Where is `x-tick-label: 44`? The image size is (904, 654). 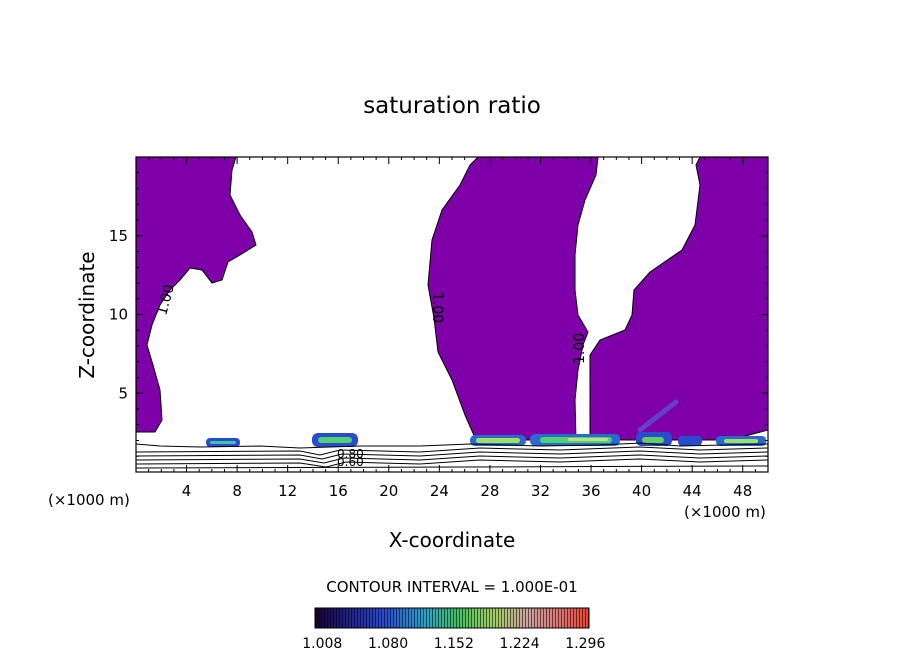
x-tick-label: 44 is located at coordinates (692, 491).